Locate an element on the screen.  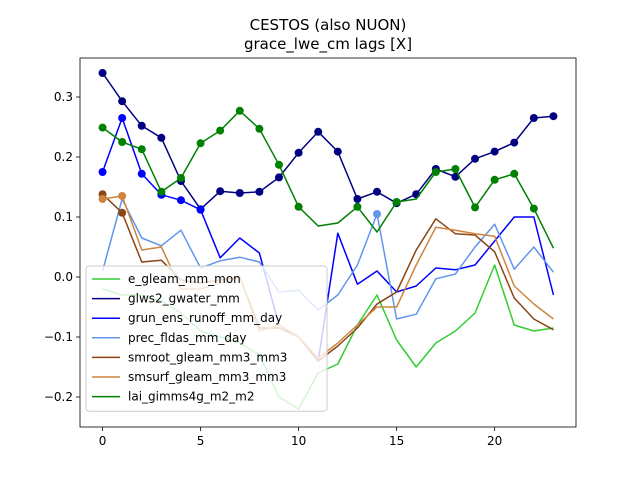
x-tick-label-15: 15 is located at coordinates (396, 441).